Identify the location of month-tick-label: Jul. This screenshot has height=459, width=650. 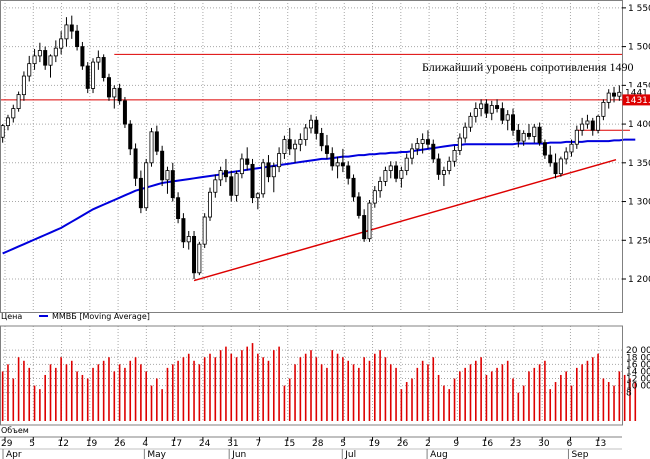
(350, 454).